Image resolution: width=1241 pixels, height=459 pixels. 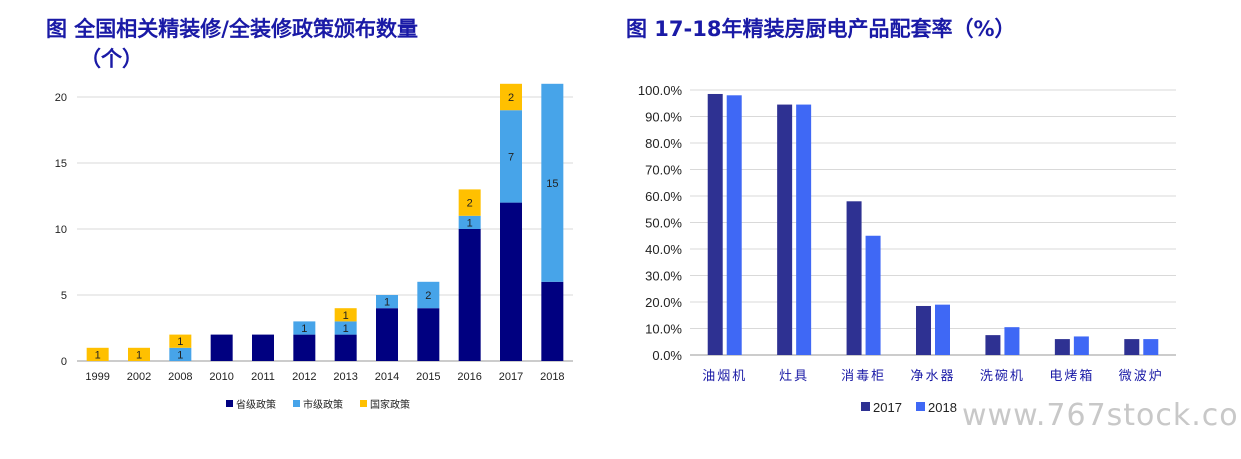 I want to click on right-x-tick-label: 灶具, so click(x=794, y=376).